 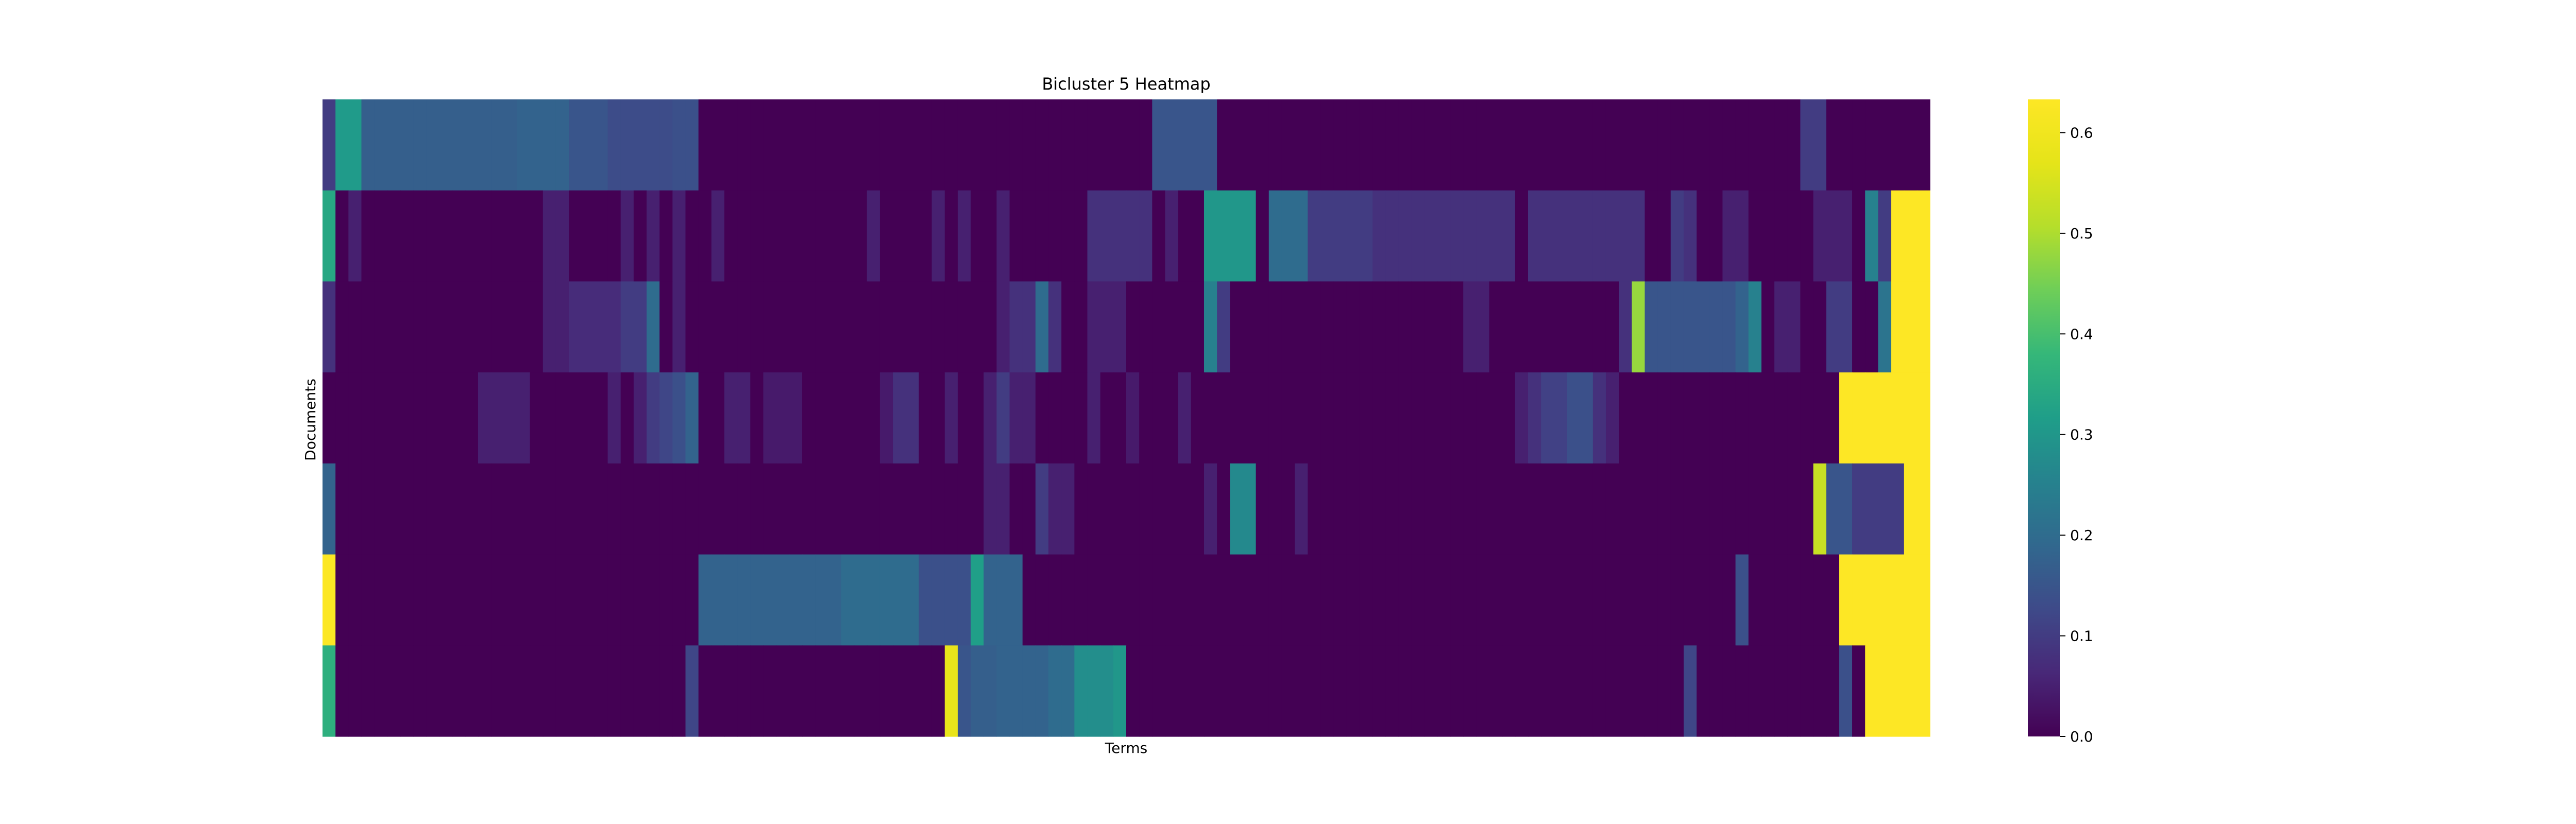 What do you see at coordinates (2081, 132) in the screenshot?
I see `colorbar-tick-label: 0.6` at bounding box center [2081, 132].